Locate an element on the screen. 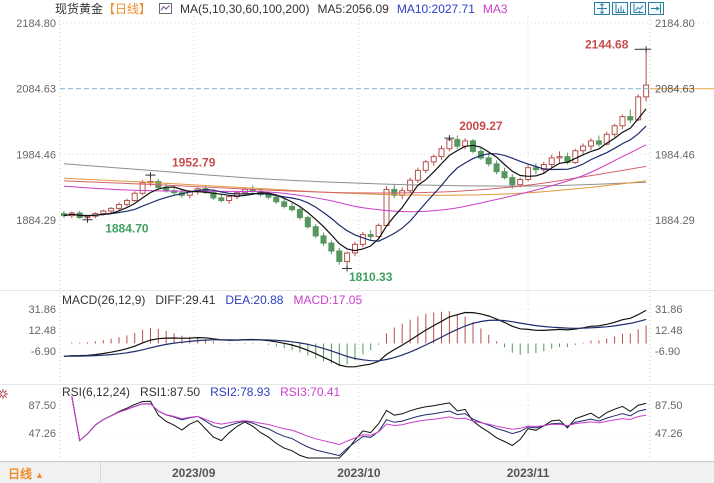 Image resolution: width=714 pixels, height=483 pixels. axis-label: 2009.27 is located at coordinates (481, 126).